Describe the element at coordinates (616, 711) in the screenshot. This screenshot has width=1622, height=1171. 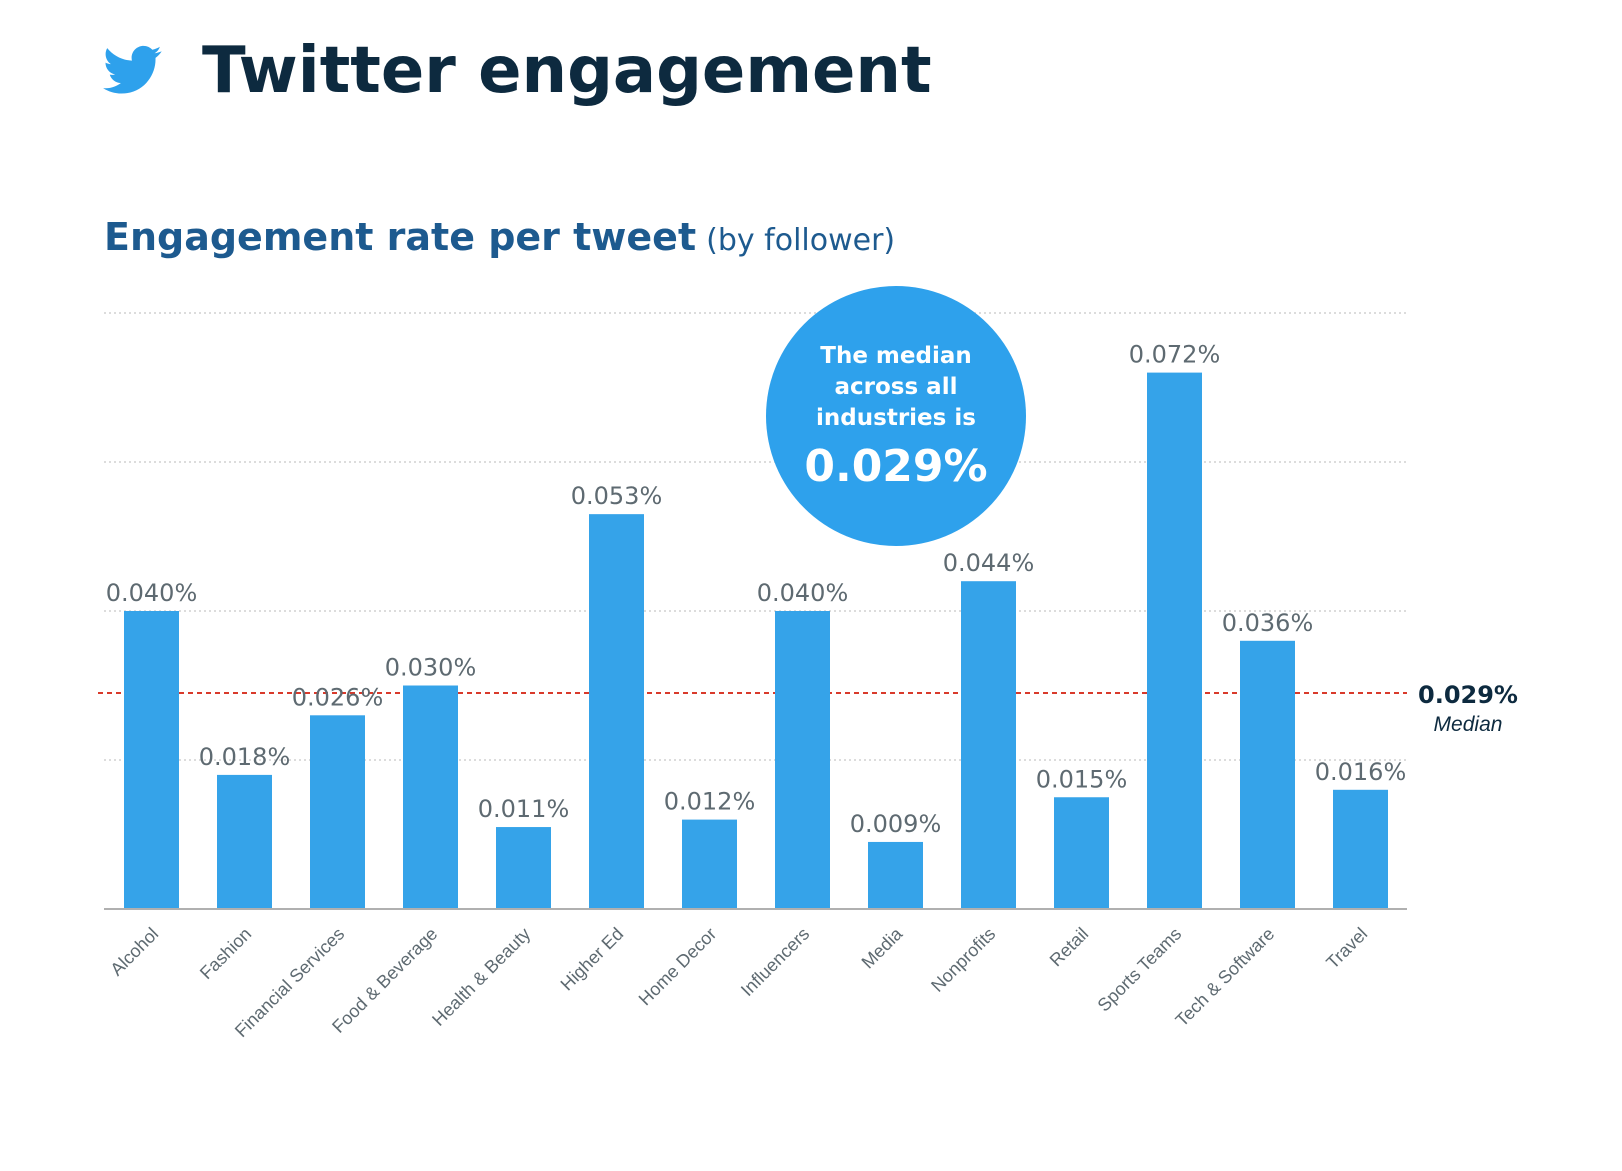
I see `bar-higher-ed` at that location.